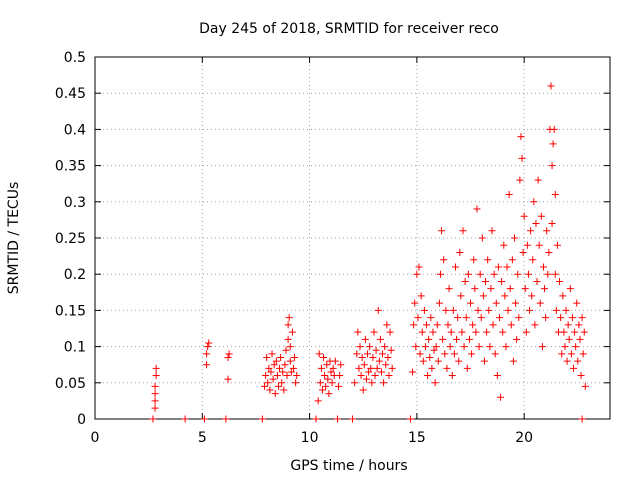  I want to click on y-tick-label: 0.25, so click(70, 239).